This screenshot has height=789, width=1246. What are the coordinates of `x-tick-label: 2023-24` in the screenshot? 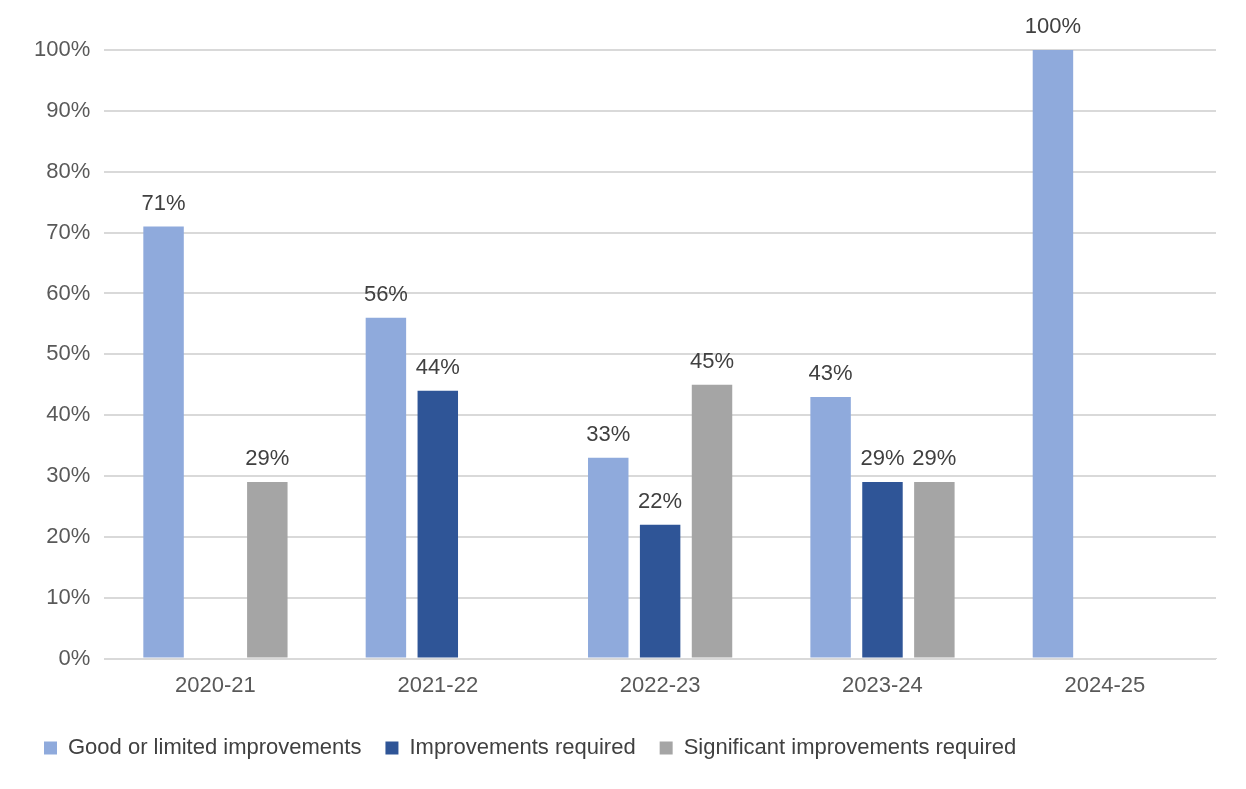 It's located at (882, 684).